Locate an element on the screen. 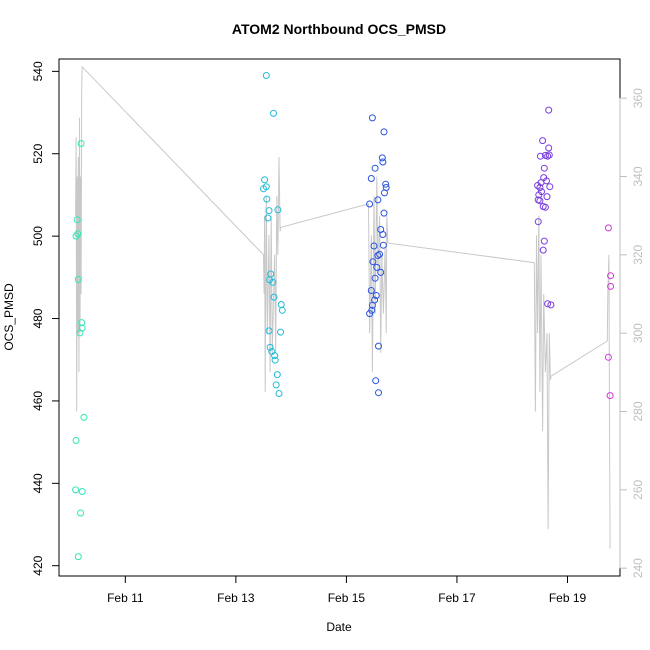 The image size is (650, 650). y-tick-label-right: 320 is located at coordinates (638, 255).